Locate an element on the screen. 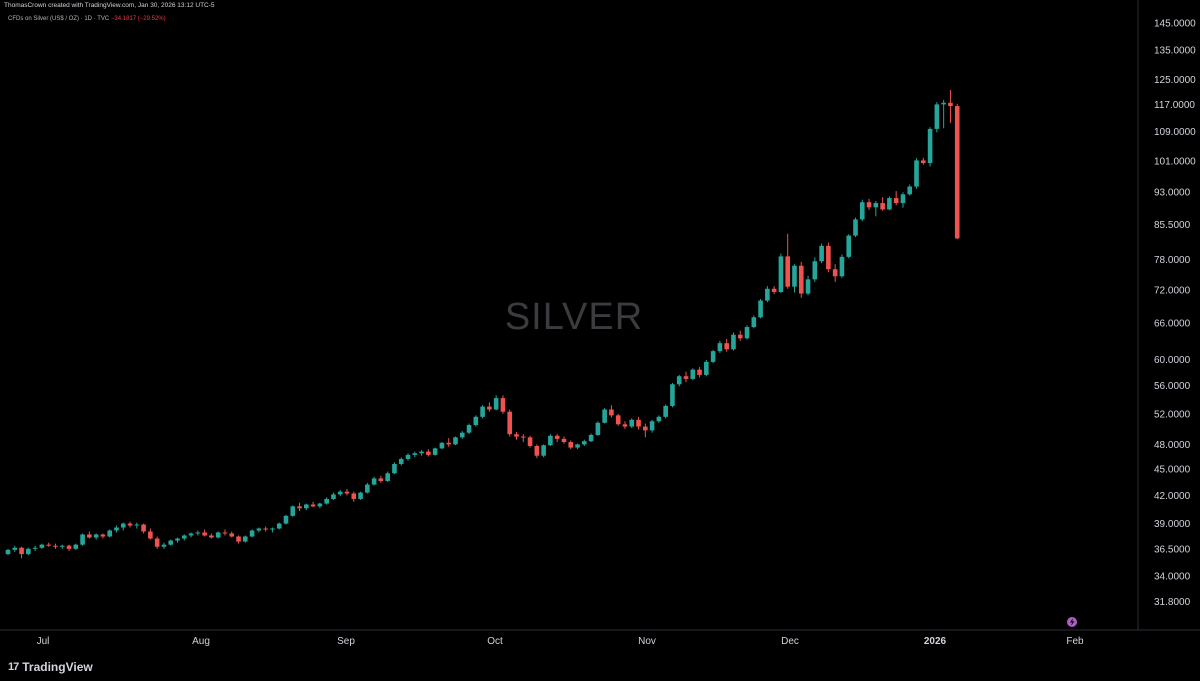 The width and height of the screenshot is (1200, 681). y-tick-label: 85.5000 is located at coordinates (1172, 225).